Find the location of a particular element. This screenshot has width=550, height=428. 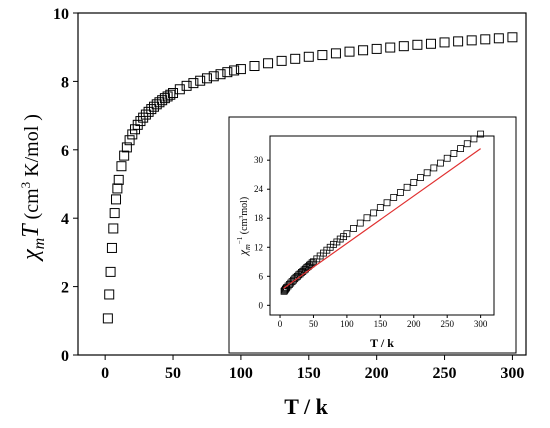

inset-x-tick-label: 0 is located at coordinates (280, 324).